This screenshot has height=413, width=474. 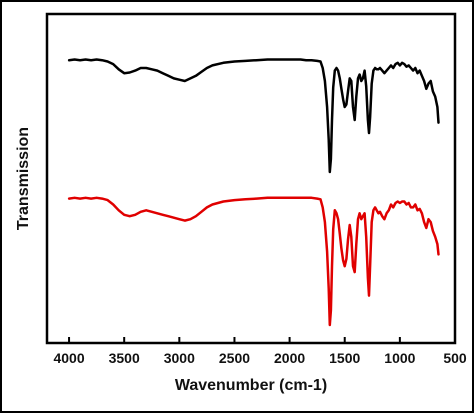 I want to click on x-axis-ticks: 4000 3500 3000 2500 2000 1500 1000 500, so click(x=260, y=351).